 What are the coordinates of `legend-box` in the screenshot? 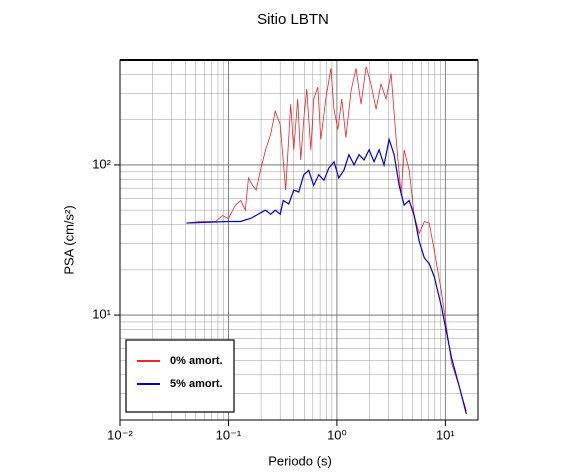 It's located at (180, 376).